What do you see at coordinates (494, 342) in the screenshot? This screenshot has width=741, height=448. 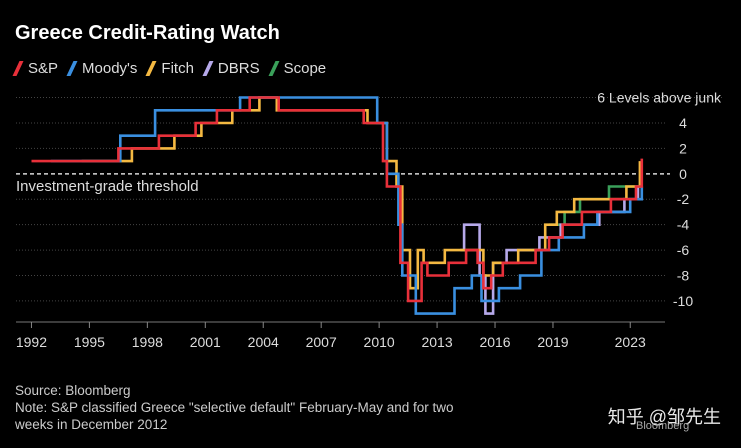 I see `x-tick-label: 2016` at bounding box center [494, 342].